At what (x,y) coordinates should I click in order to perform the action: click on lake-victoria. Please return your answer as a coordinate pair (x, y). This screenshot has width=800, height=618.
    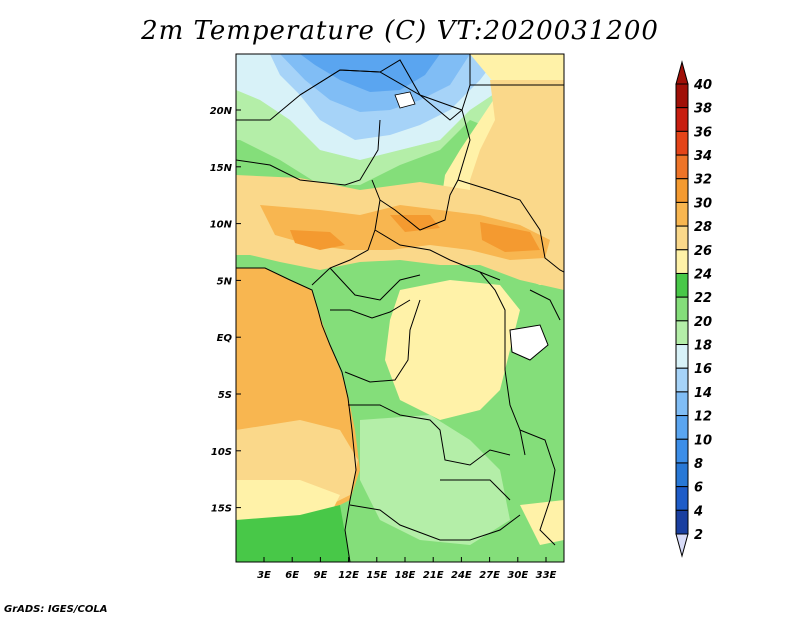
    Looking at the image, I should click on (529, 342).